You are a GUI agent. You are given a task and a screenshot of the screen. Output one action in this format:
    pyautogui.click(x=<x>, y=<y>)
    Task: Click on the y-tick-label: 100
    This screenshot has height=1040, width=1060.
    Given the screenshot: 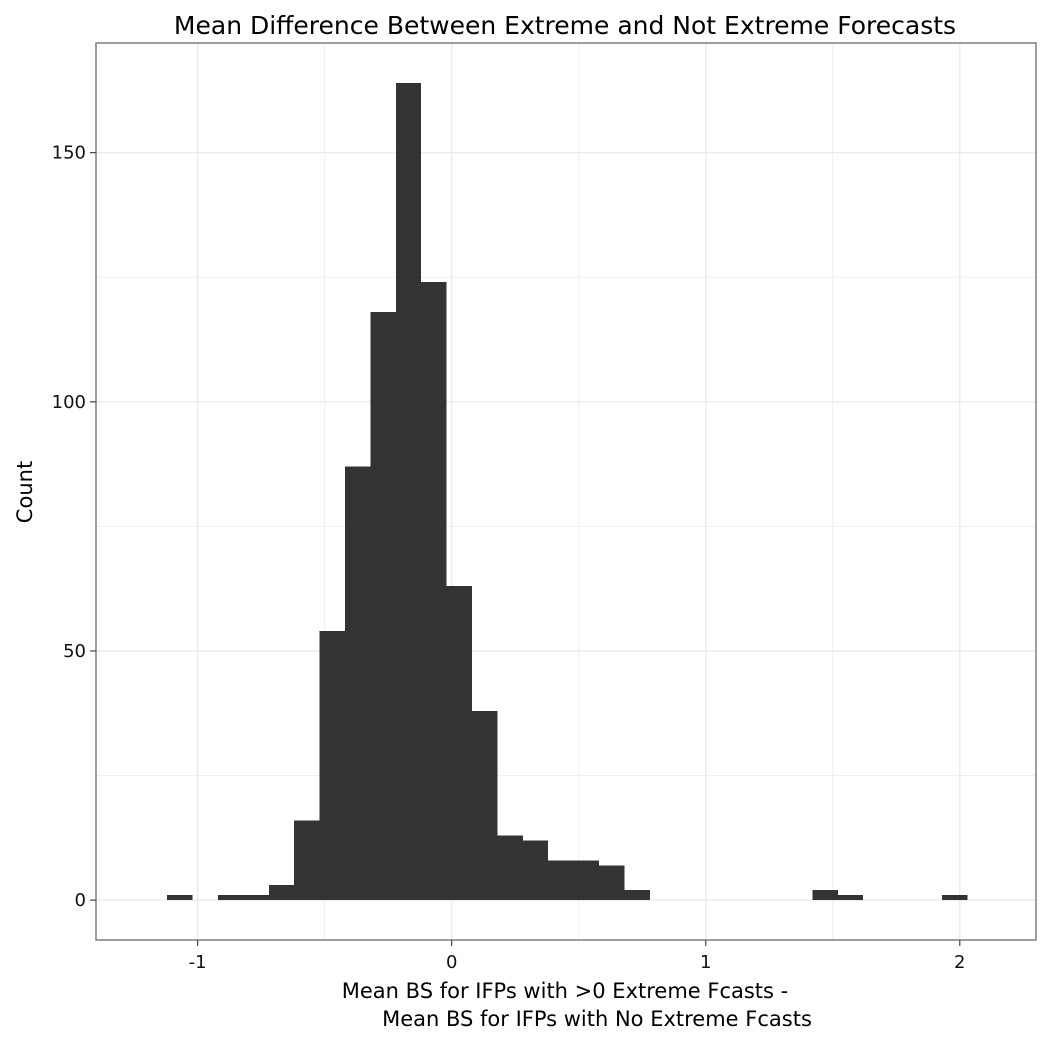 What is the action you would take?
    pyautogui.click(x=69, y=402)
    